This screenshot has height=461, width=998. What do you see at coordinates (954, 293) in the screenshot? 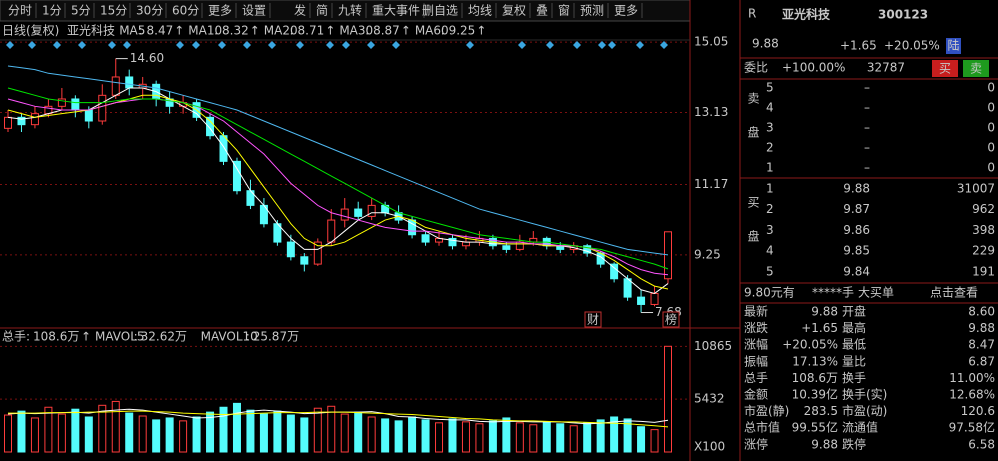
I see `big-order: 点击查看` at bounding box center [954, 293].